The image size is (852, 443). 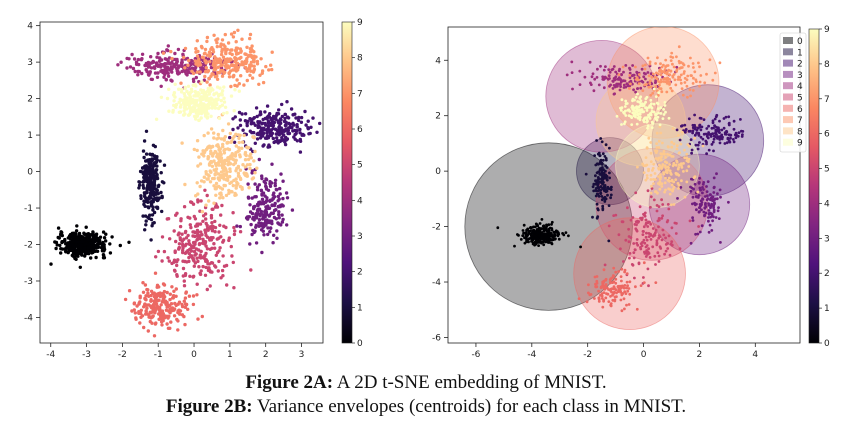 What do you see at coordinates (827, 204) in the screenshot?
I see `panel-b-colorbar-tick-label: 4` at bounding box center [827, 204].